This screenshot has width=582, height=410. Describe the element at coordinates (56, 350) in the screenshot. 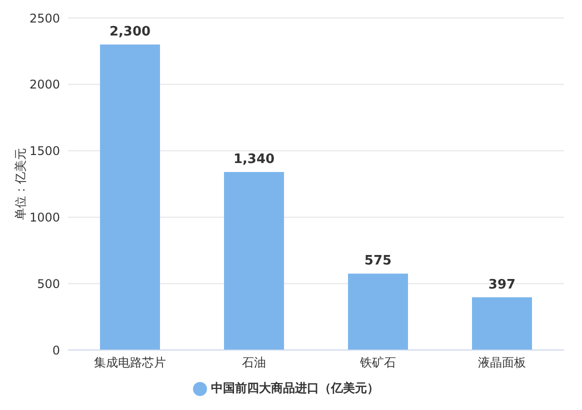

I see `y-tick-label: 0` at that location.